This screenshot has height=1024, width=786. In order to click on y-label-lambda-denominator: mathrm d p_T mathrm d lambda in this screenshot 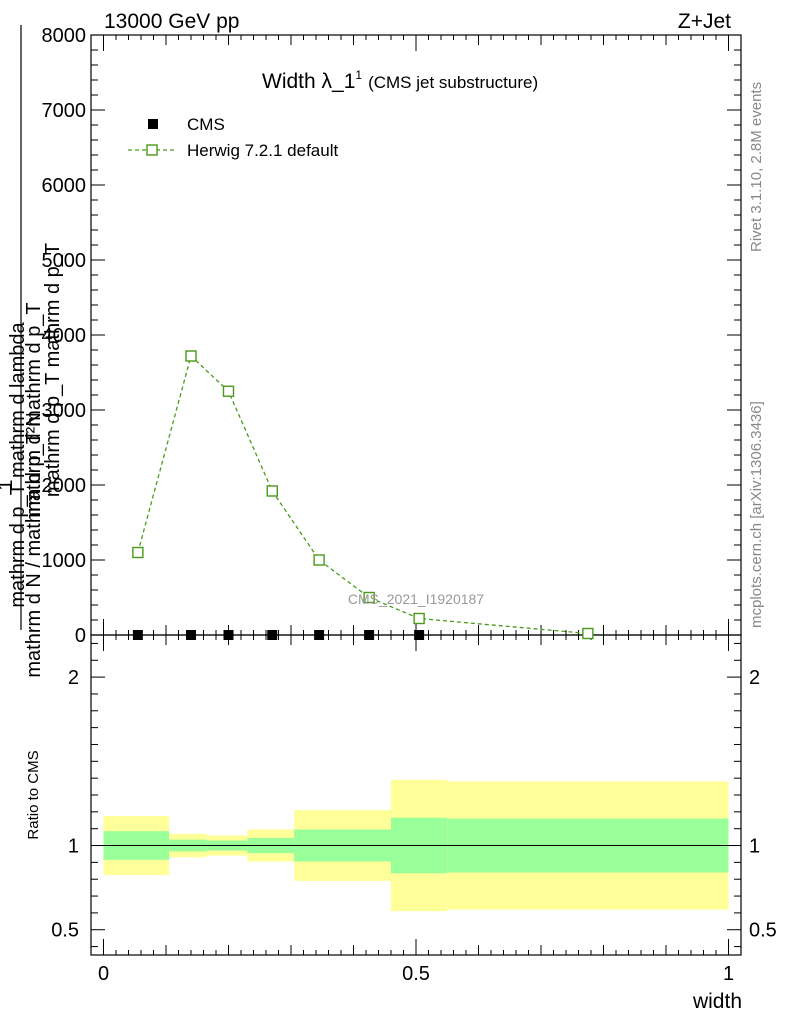, I will do `click(18, 464)`.